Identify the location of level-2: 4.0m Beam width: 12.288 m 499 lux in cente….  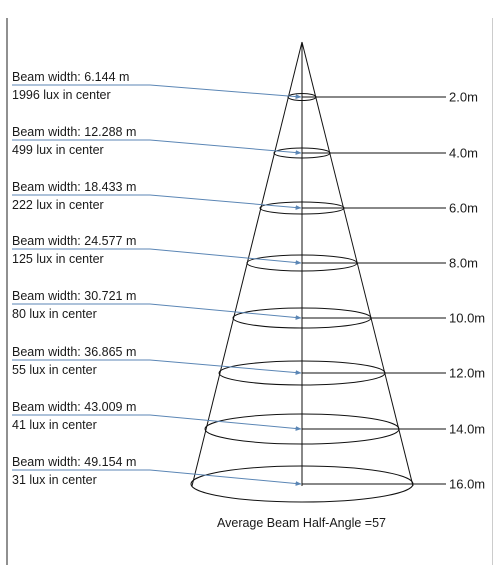
(245, 143).